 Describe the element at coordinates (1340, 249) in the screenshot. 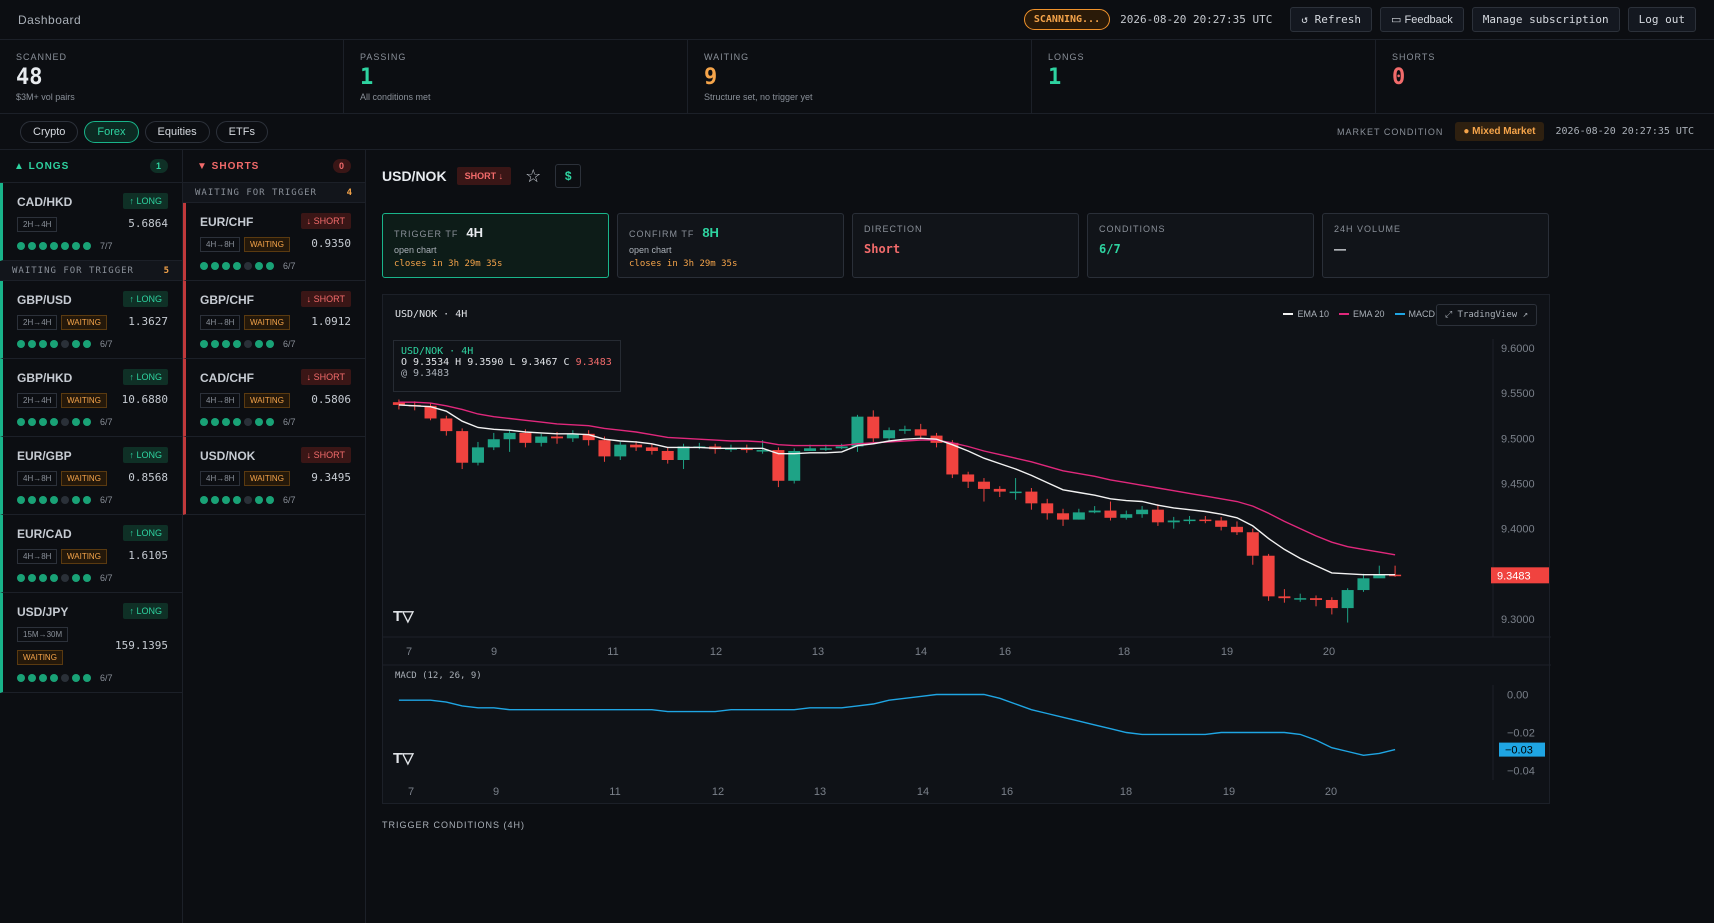

I see `volume-value: —` at that location.